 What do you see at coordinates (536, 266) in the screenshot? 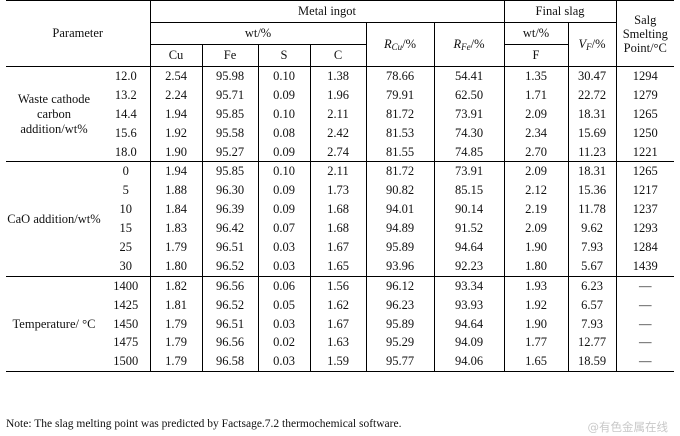
I see `cell-f: 1.80` at bounding box center [536, 266].